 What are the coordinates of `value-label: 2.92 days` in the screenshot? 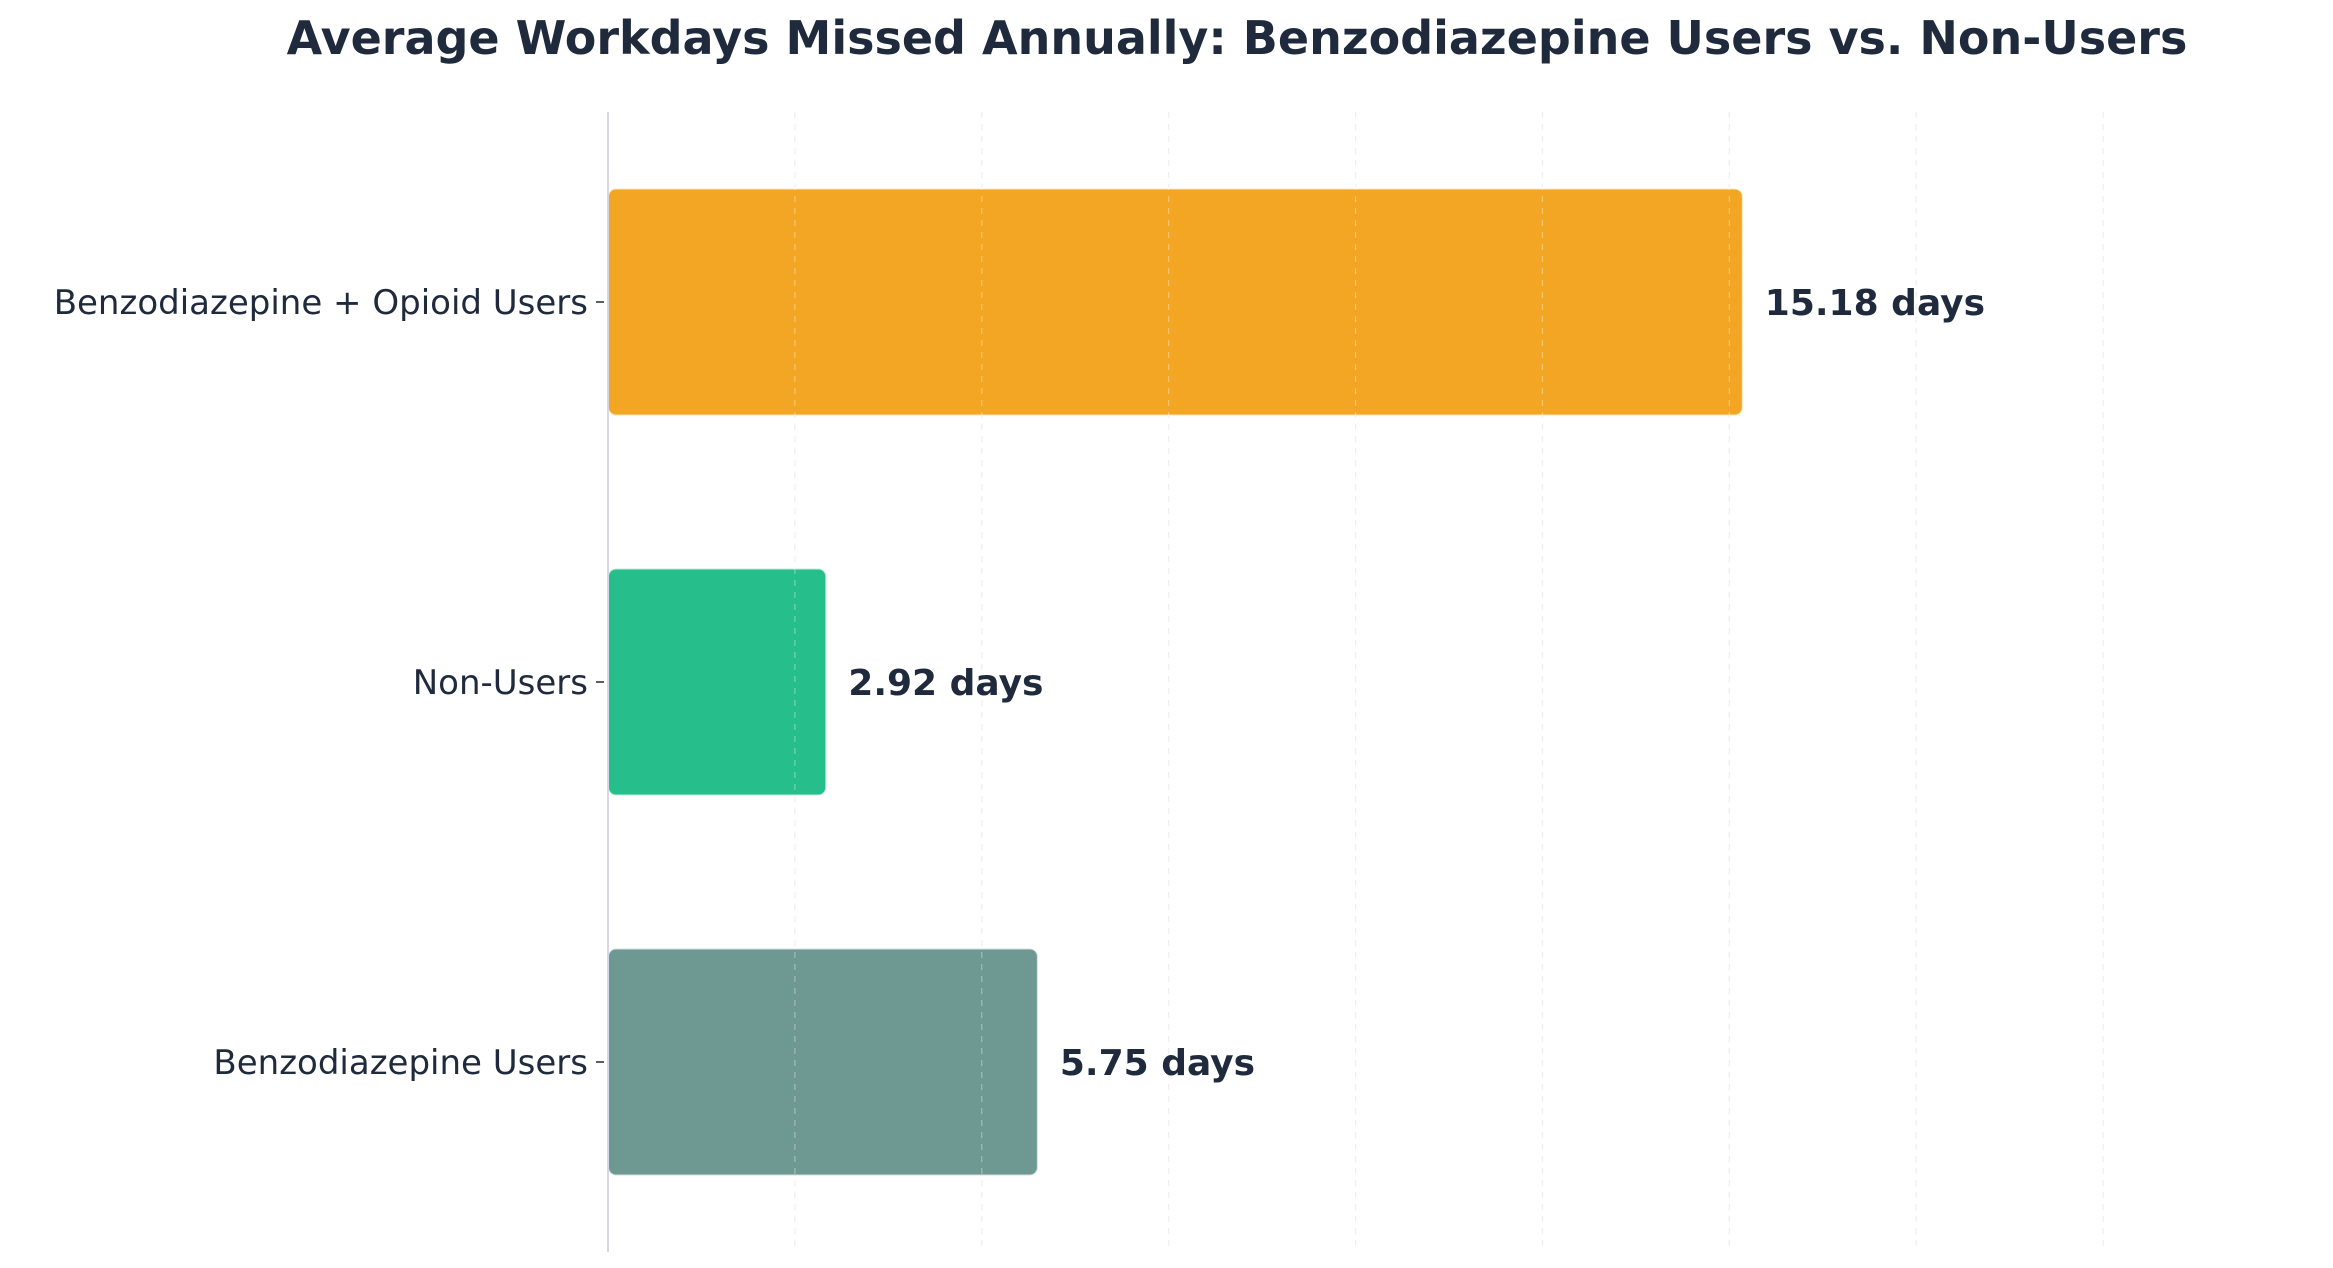 It's located at (945, 683).